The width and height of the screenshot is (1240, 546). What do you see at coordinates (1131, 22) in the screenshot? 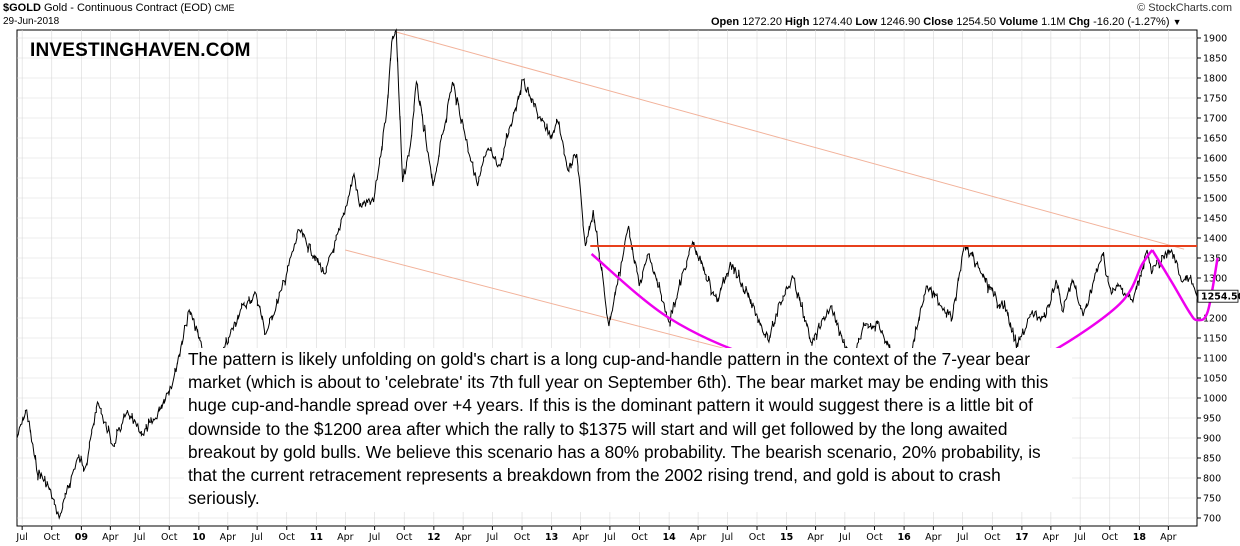
I see `chg-value: -16.20 (-1.27%)` at bounding box center [1131, 22].